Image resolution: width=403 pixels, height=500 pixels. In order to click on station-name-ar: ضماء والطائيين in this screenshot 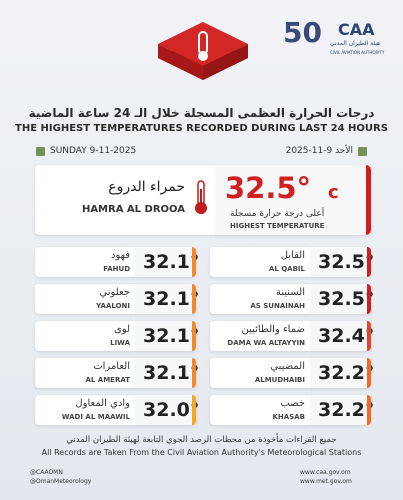, I will do `click(273, 329)`.